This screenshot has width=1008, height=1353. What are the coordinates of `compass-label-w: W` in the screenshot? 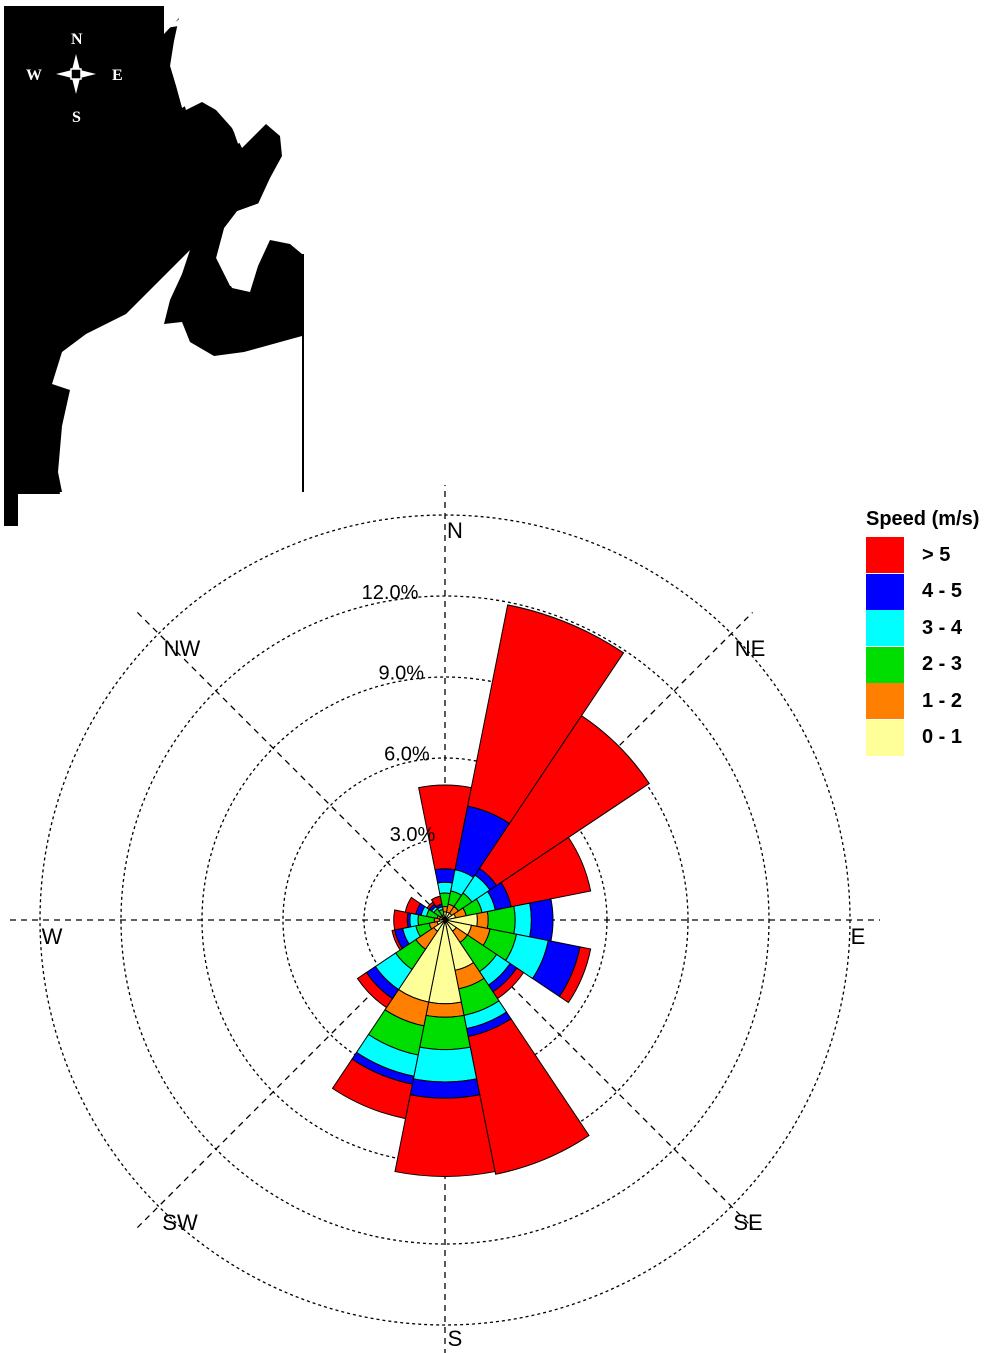 It's located at (52, 936).